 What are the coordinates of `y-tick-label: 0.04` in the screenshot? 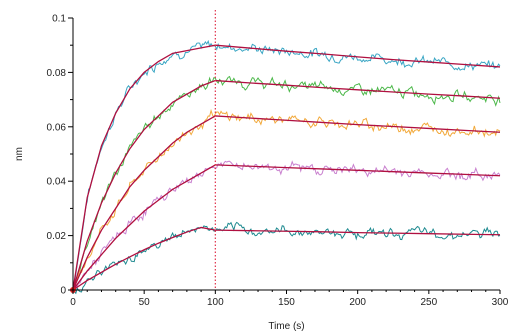 It's located at (57, 182).